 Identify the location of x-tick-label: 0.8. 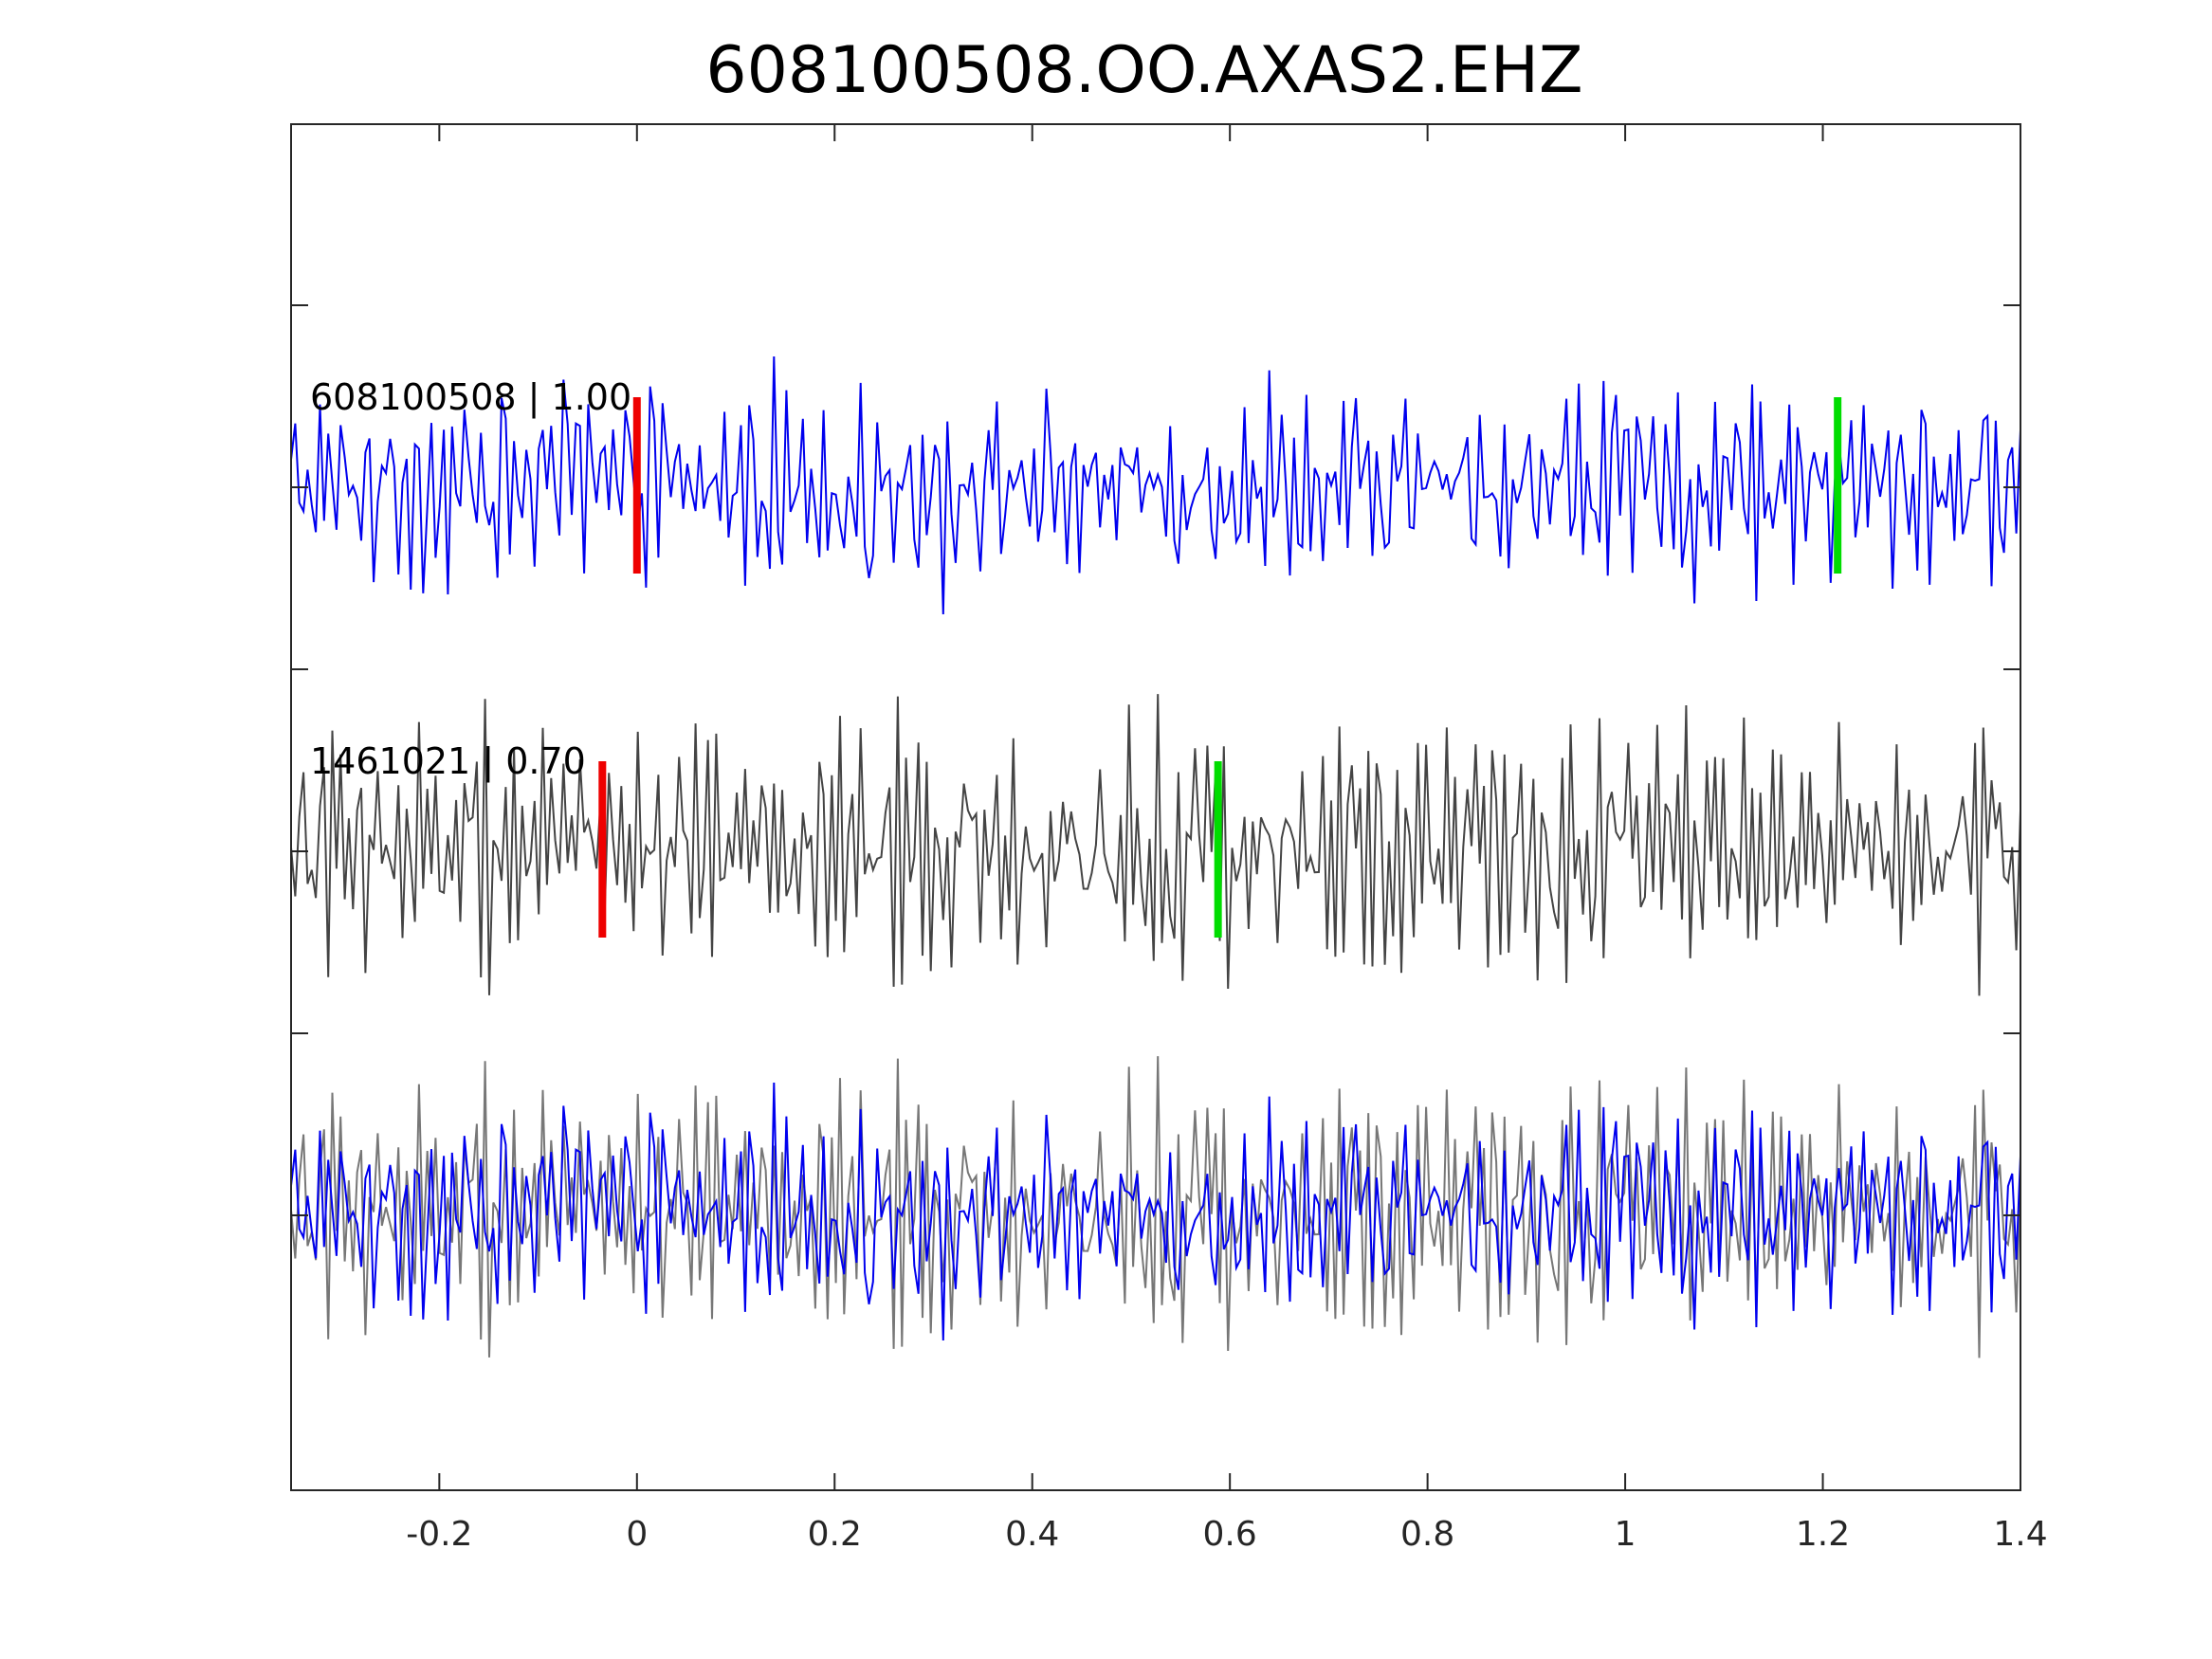
(1427, 1534).